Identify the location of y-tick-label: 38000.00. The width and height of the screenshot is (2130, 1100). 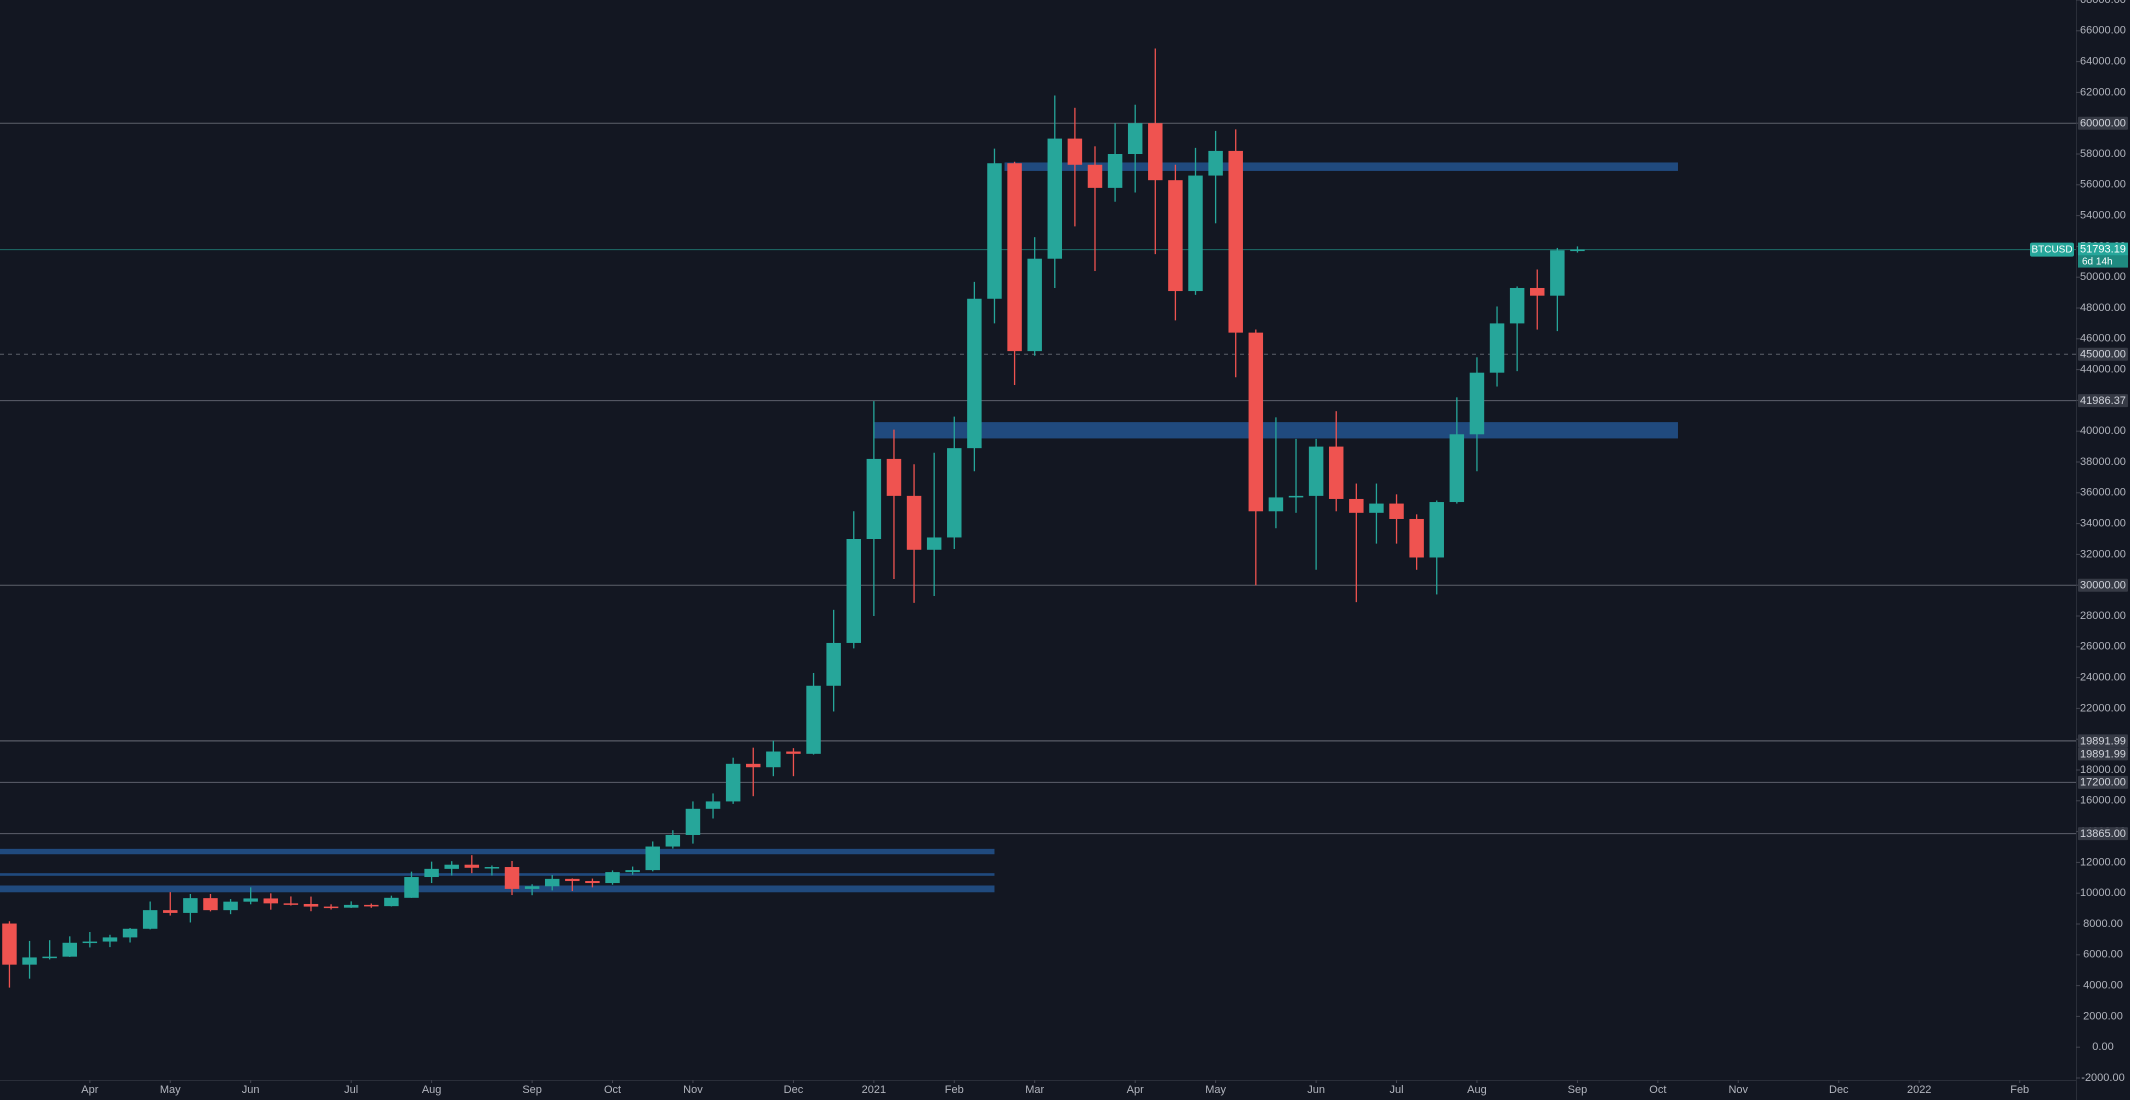
(2103, 462).